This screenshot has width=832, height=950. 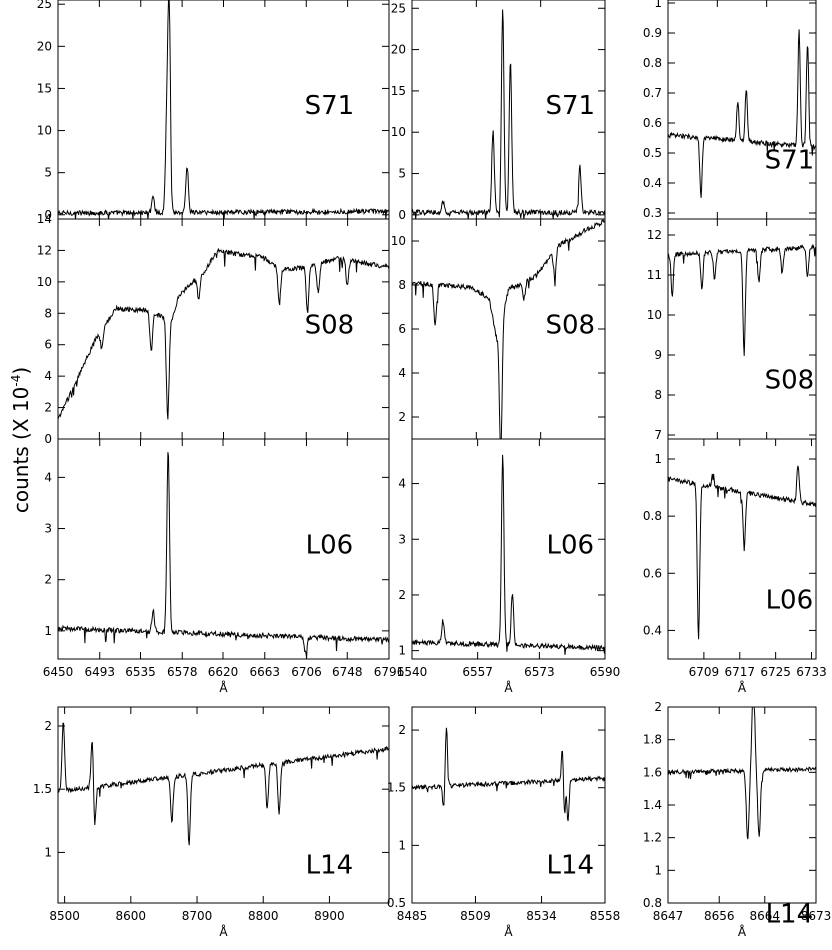 What do you see at coordinates (811, 672) in the screenshot?
I see `x-tick-label: 6733` at bounding box center [811, 672].